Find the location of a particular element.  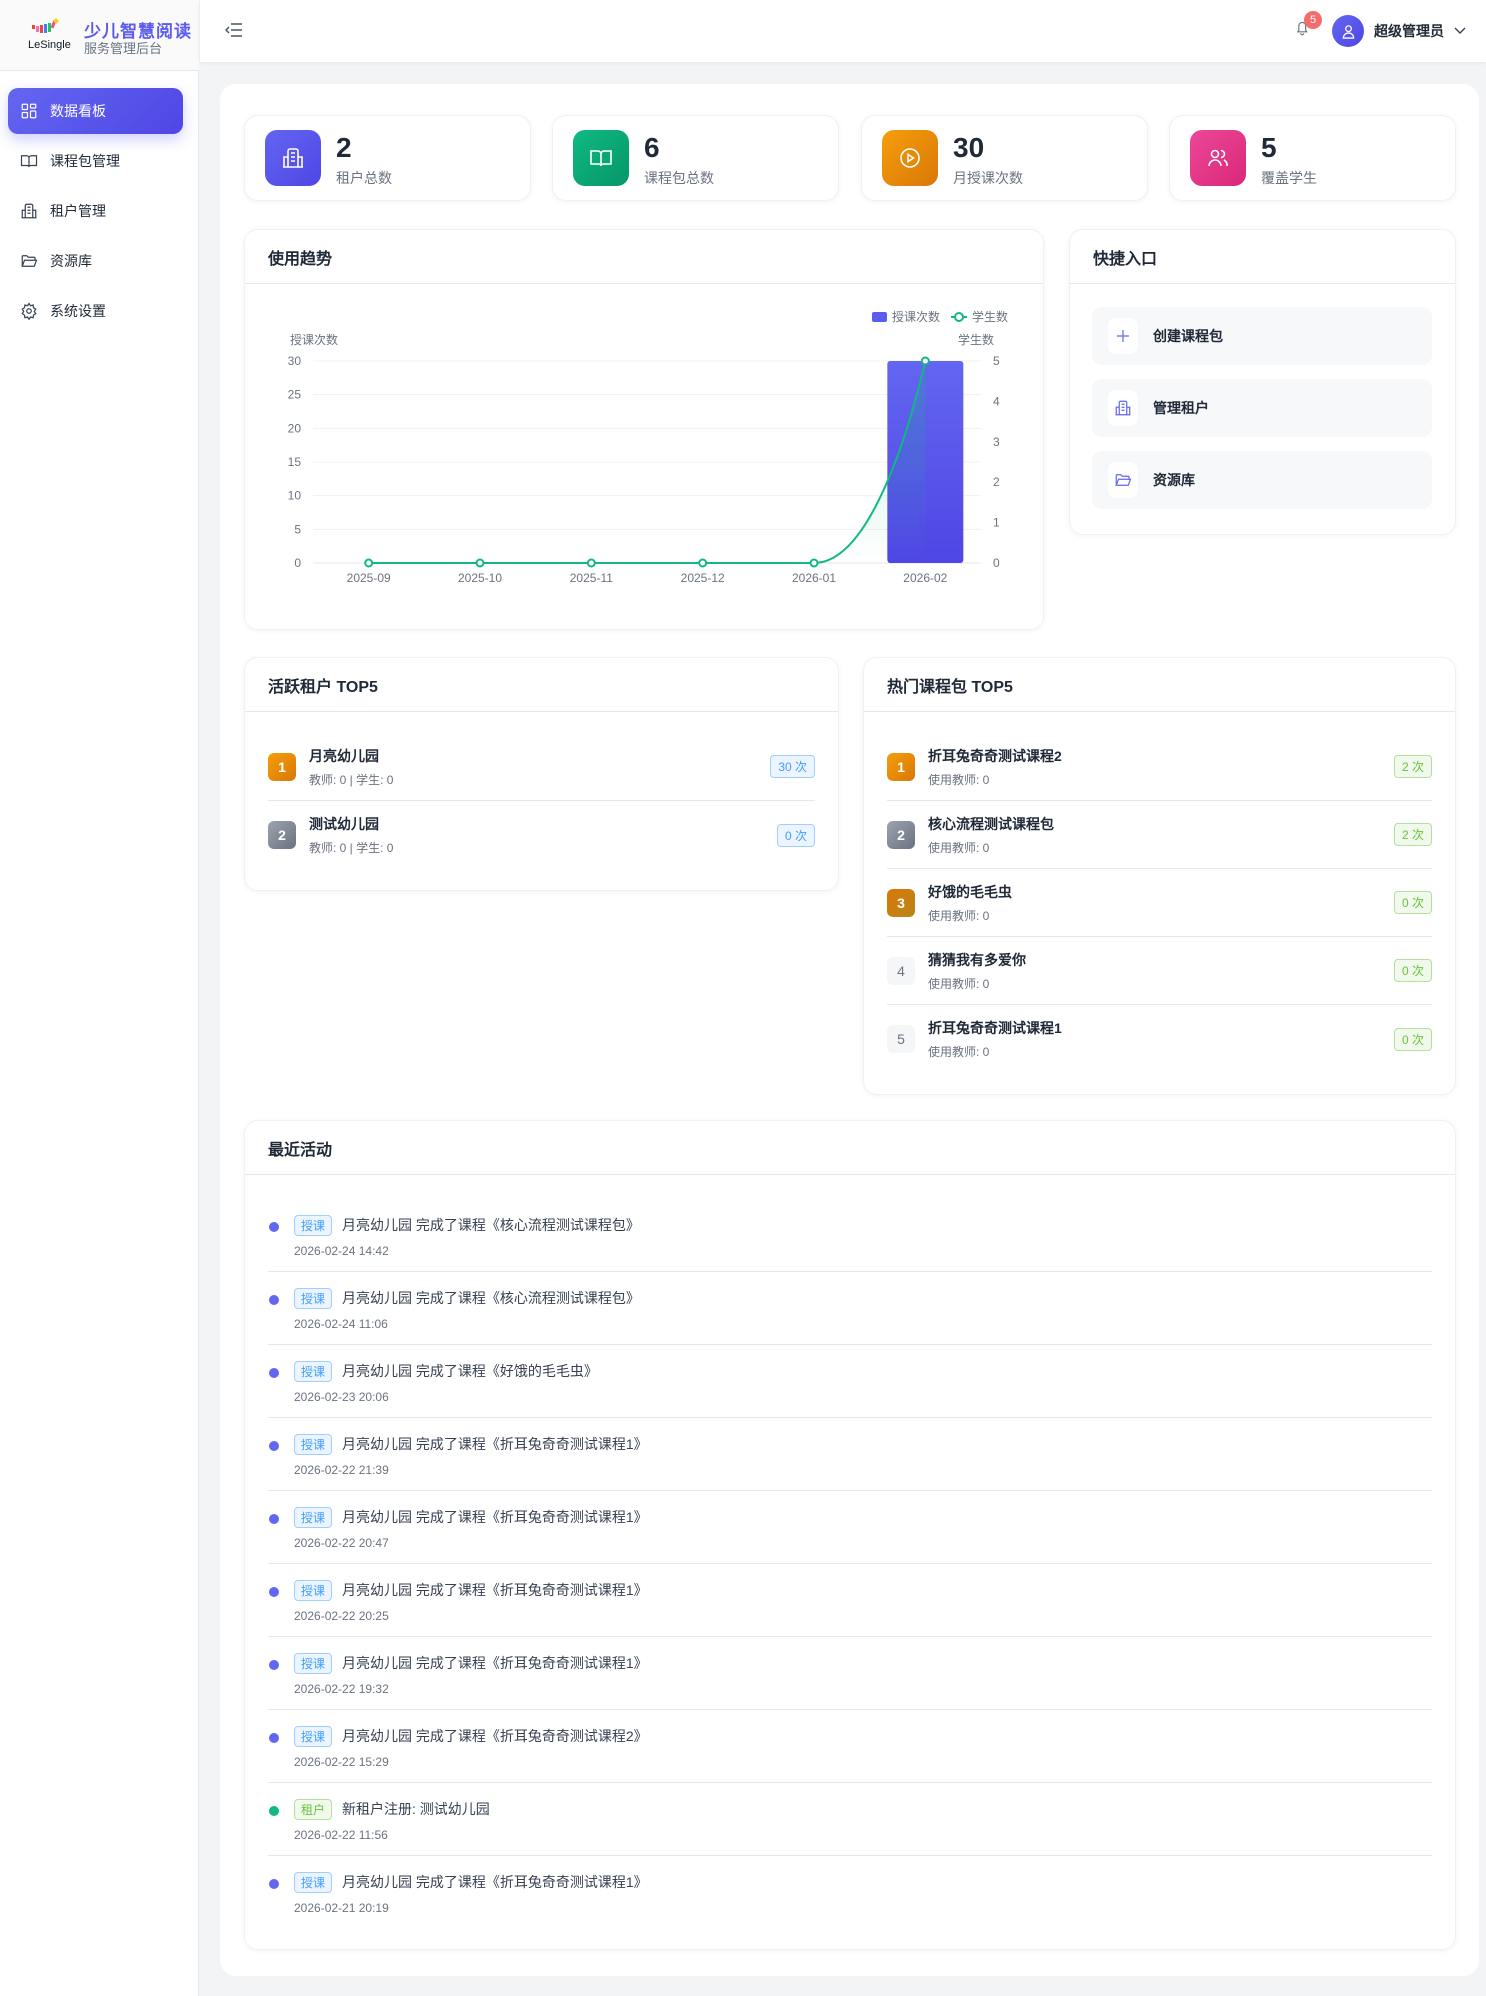

courses-row: 4 猜猜我有多爱你 使用教师: 0 0 次 is located at coordinates (1159, 971).